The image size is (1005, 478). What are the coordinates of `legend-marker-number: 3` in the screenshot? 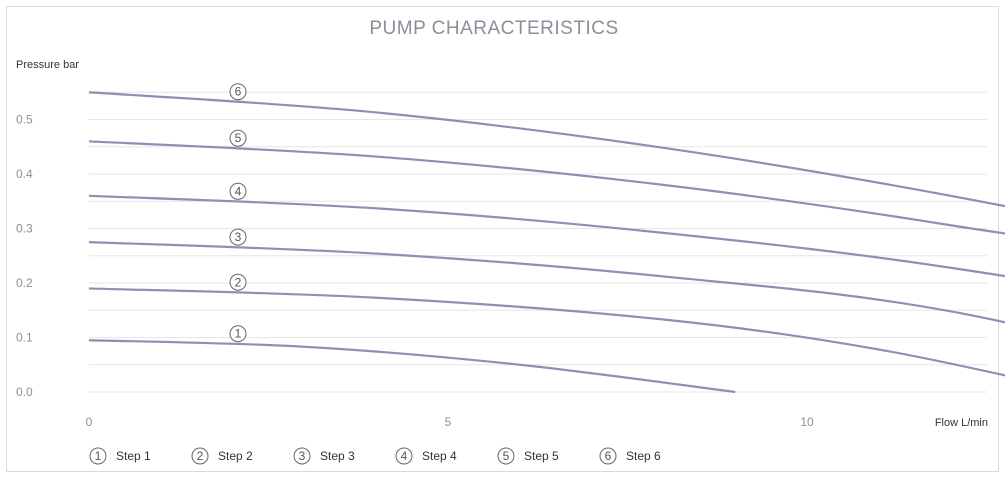 It's located at (302, 456).